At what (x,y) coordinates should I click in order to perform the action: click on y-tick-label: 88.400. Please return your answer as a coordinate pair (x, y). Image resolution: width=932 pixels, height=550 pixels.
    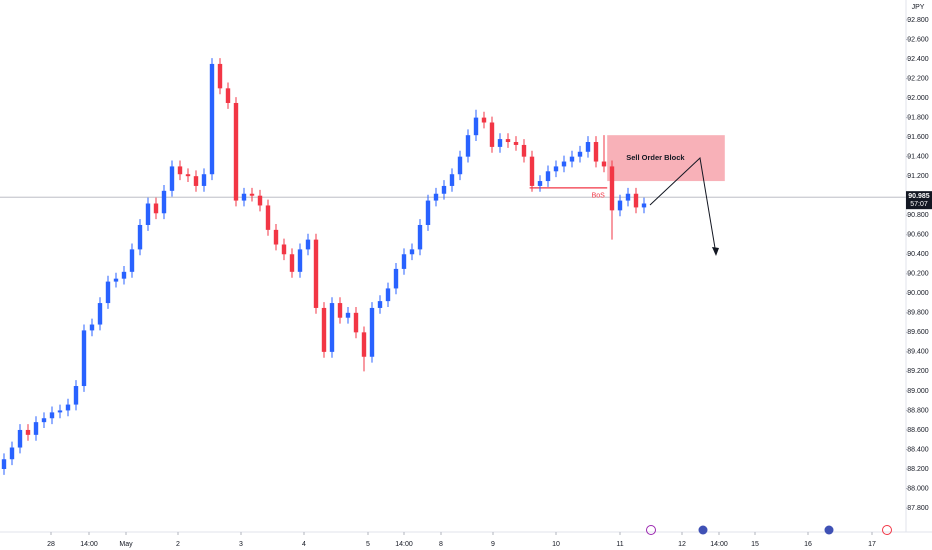
    Looking at the image, I should click on (918, 449).